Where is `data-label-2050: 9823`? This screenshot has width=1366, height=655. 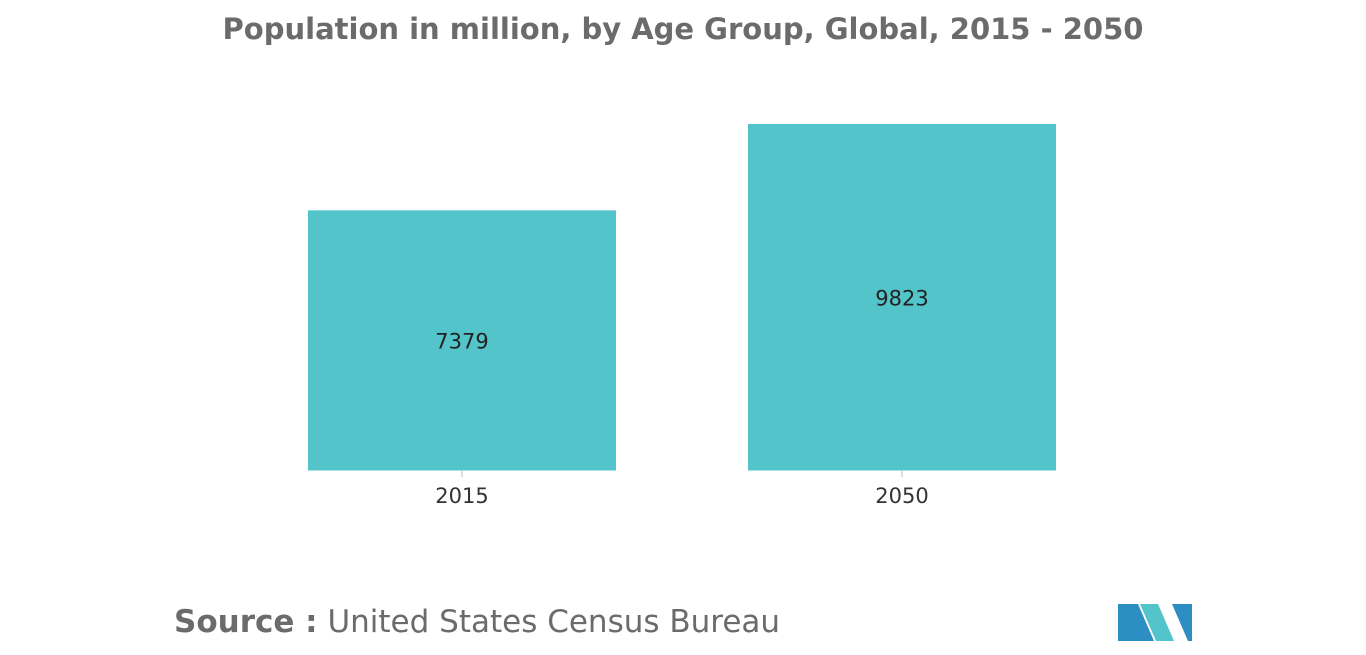
data-label-2050: 9823 is located at coordinates (901, 299).